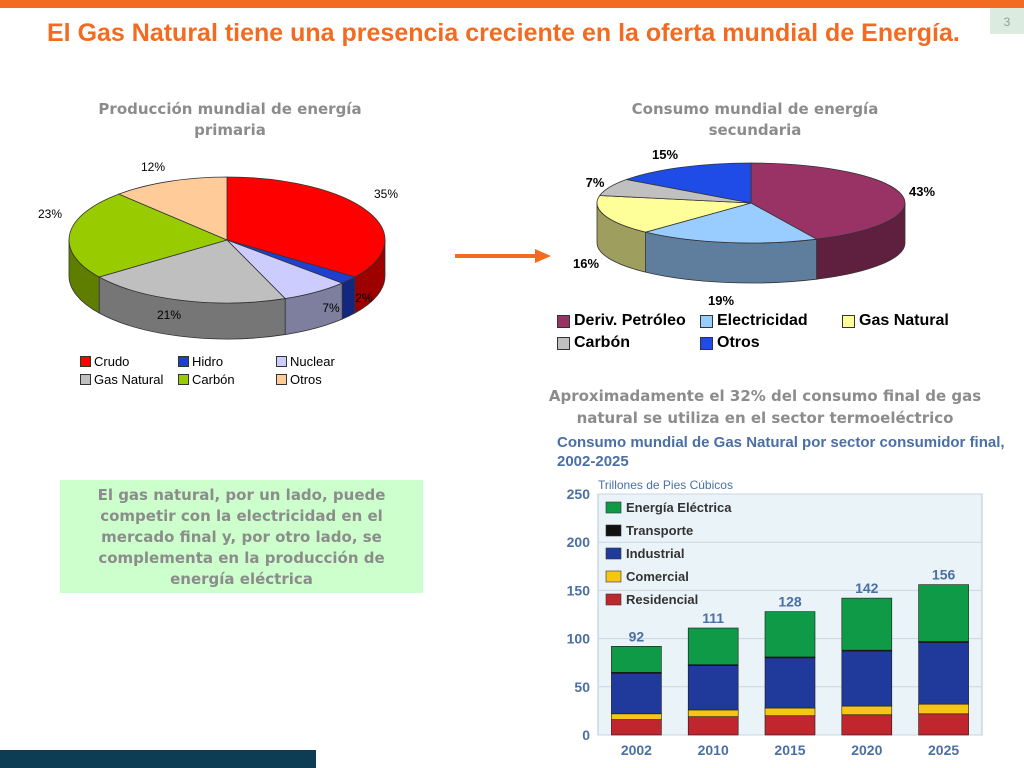 The image size is (1024, 768). Describe the element at coordinates (1007, 21) in the screenshot. I see `page-number: 3` at that location.